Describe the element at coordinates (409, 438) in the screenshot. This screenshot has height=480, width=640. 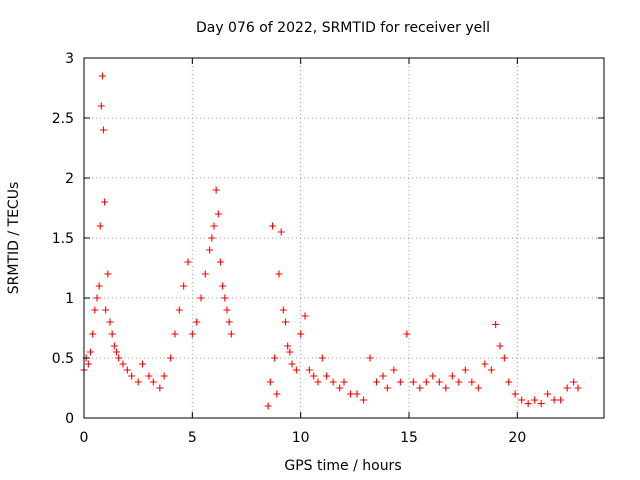
I see `x-tick-label: 15` at that location.